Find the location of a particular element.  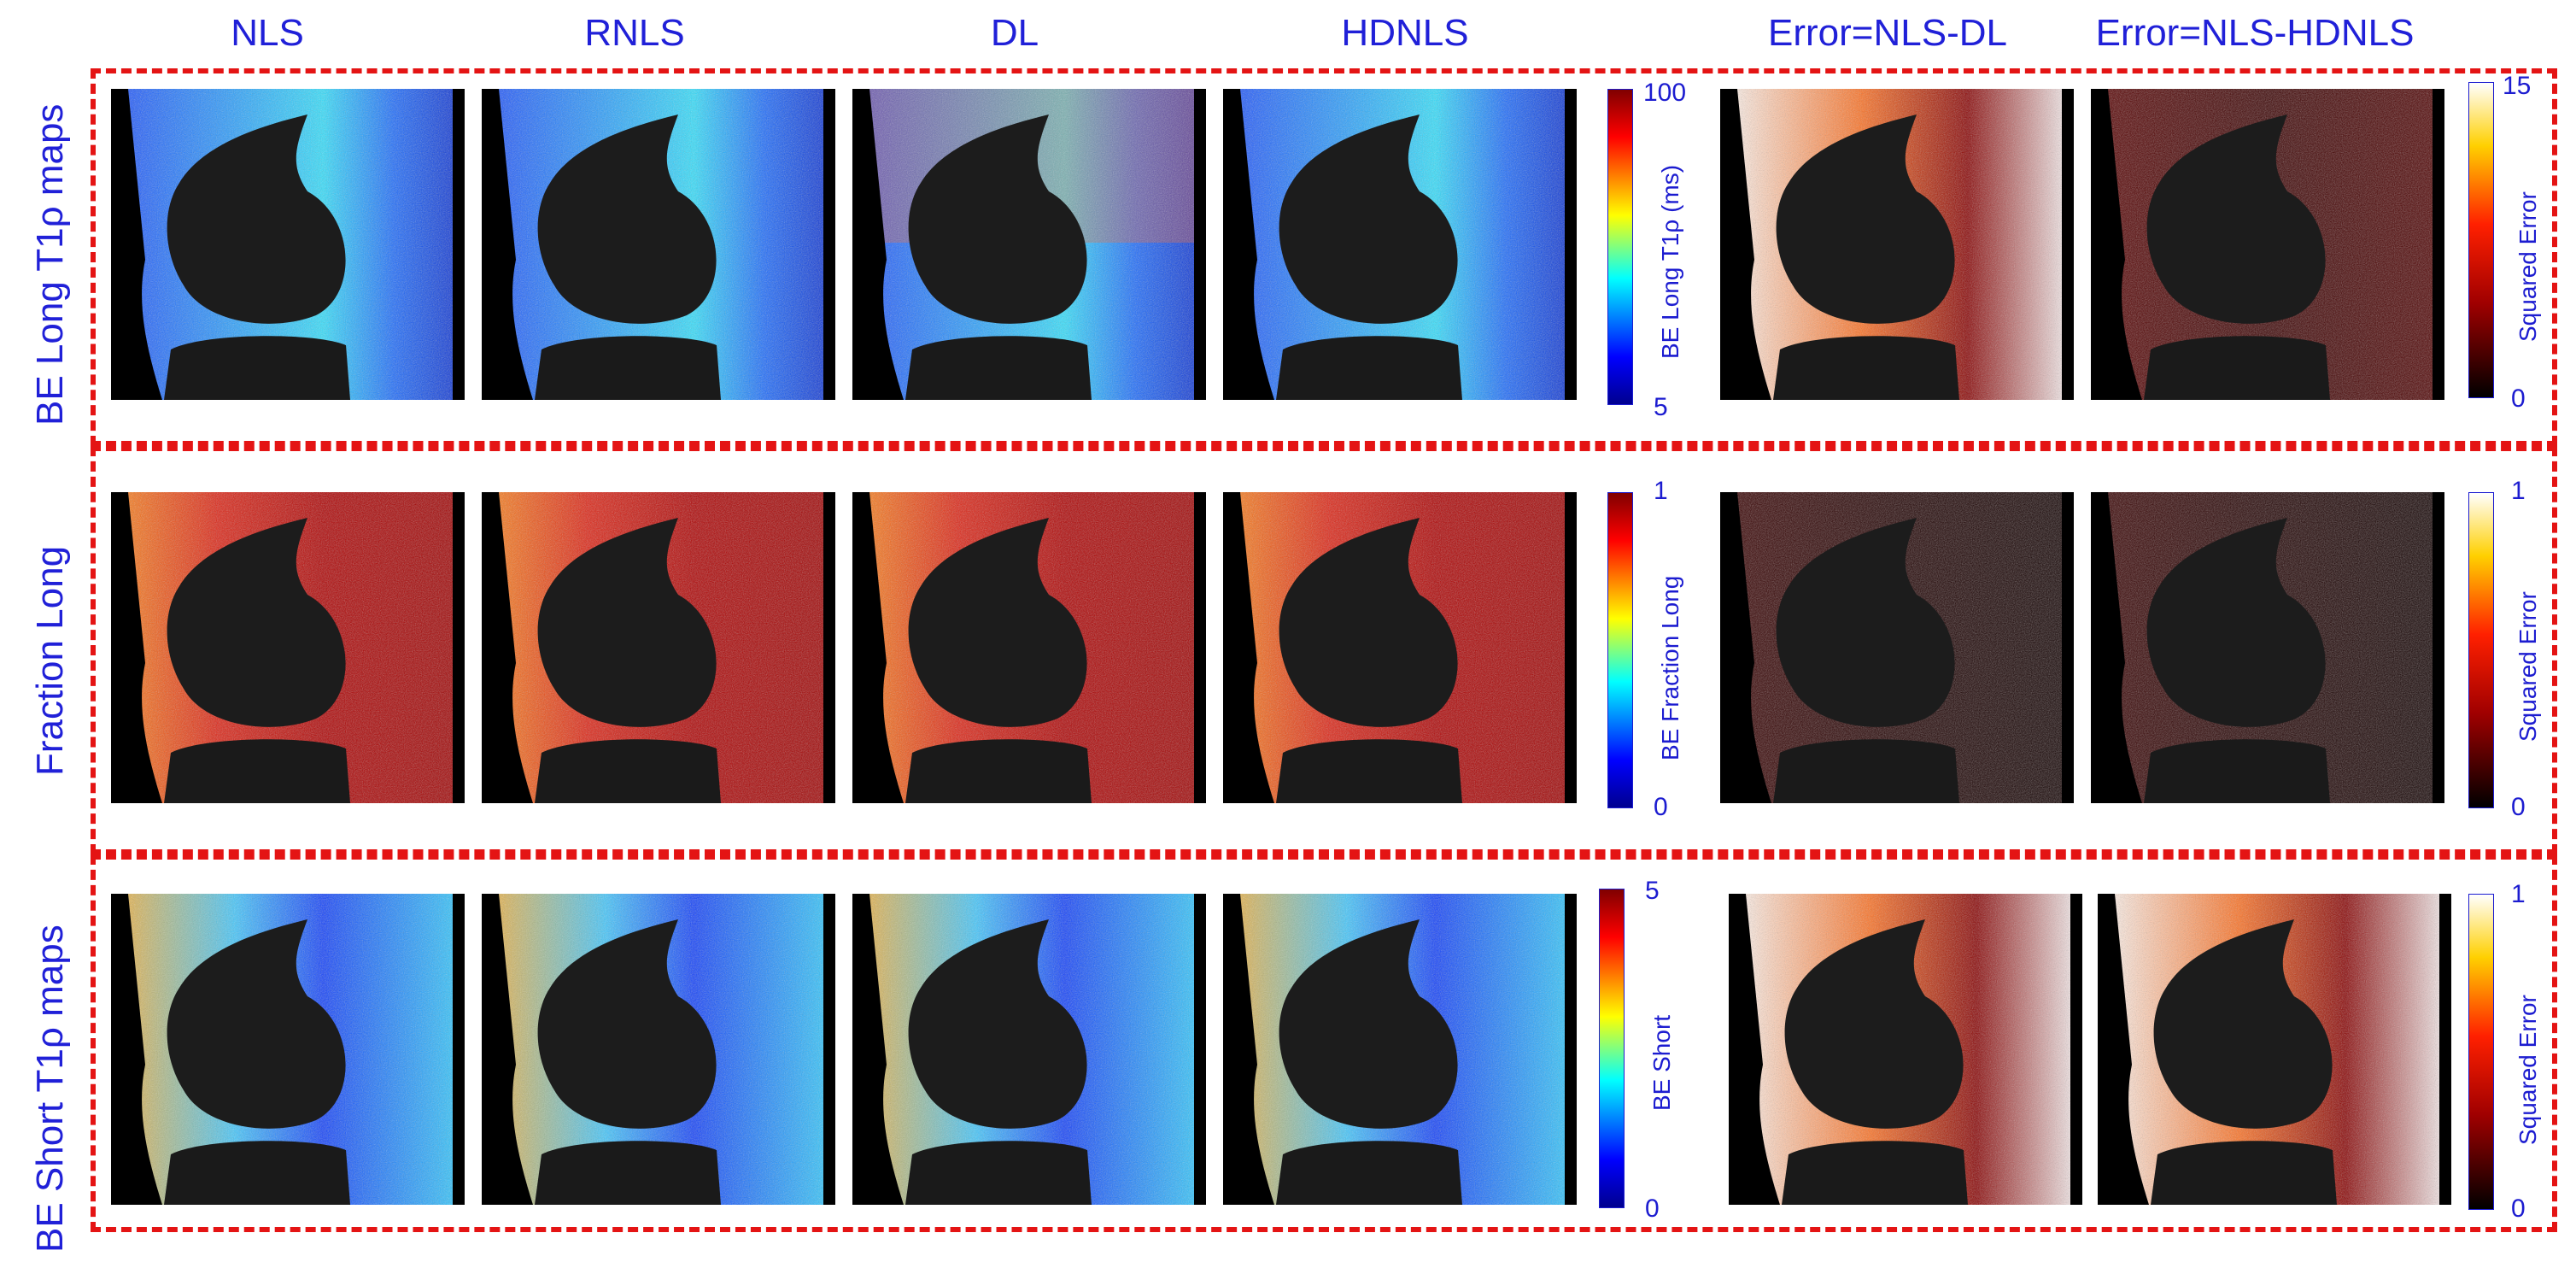

fraction-long-map-colorbar is located at coordinates (1620, 650).